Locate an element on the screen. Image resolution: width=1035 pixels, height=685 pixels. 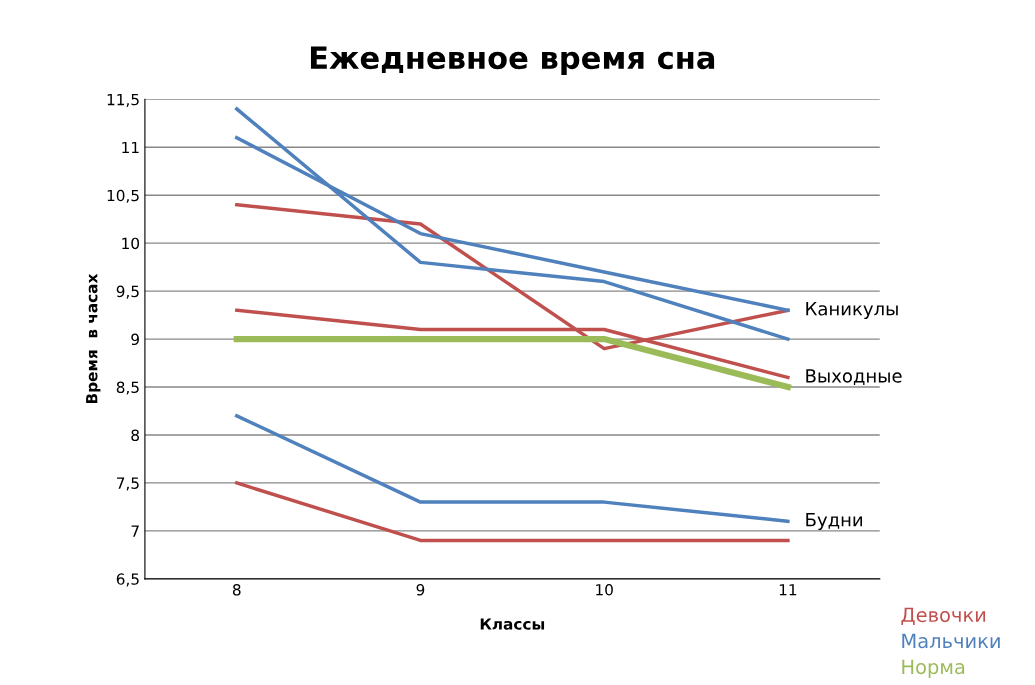
y-tick-label: 11,5 is located at coordinates (123, 100).